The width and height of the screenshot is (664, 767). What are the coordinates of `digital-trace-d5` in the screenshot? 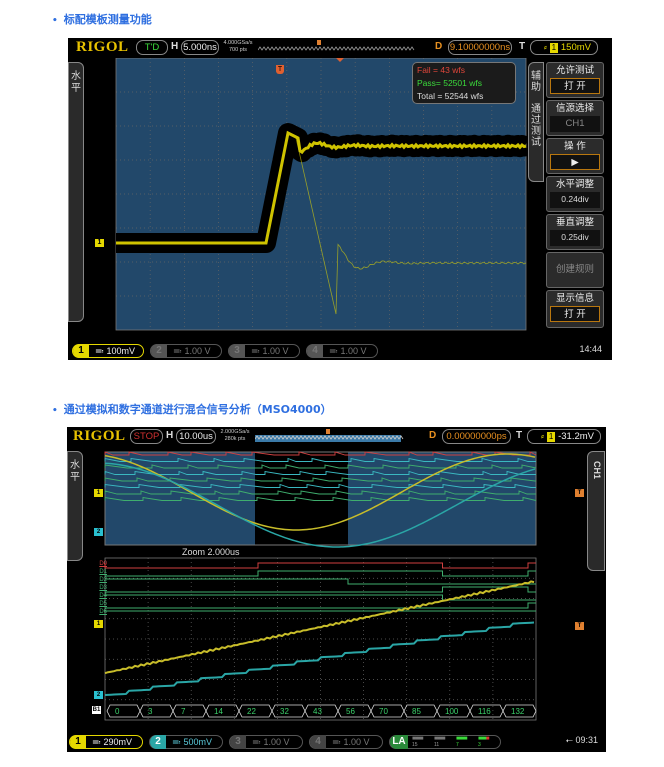 It's located at (320, 605).